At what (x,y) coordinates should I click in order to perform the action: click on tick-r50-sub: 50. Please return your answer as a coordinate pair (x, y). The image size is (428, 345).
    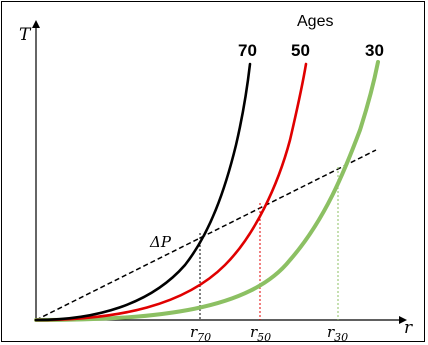
    Looking at the image, I should click on (264, 337).